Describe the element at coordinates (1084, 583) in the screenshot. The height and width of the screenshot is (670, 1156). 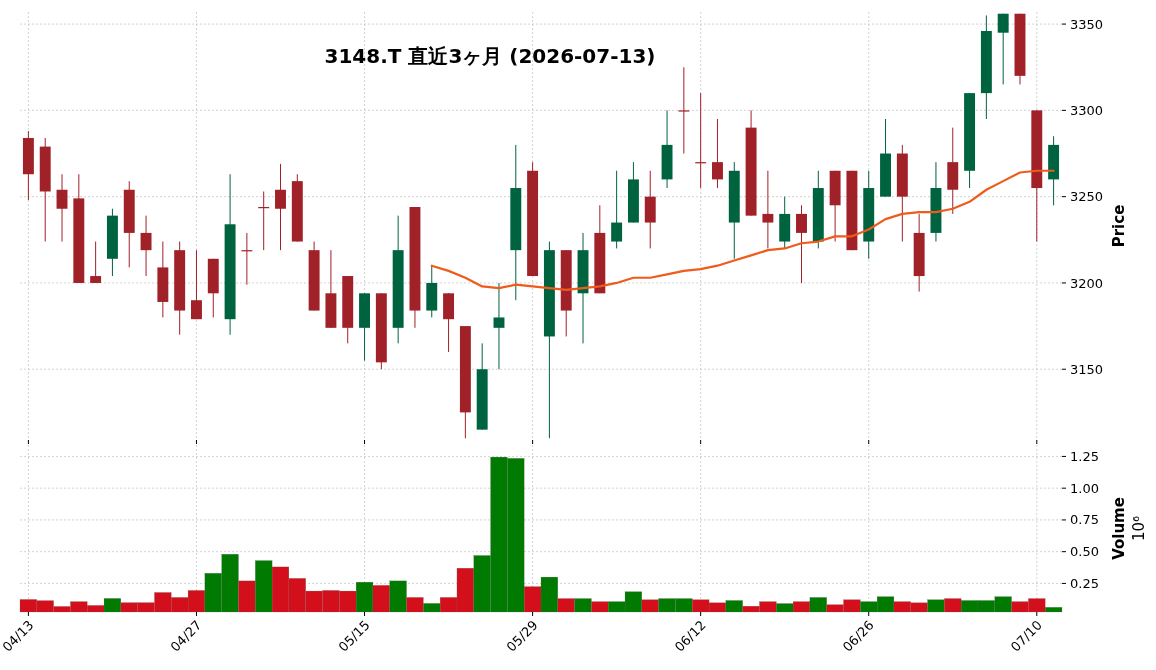
I see `y-tick-label: 0.25` at that location.